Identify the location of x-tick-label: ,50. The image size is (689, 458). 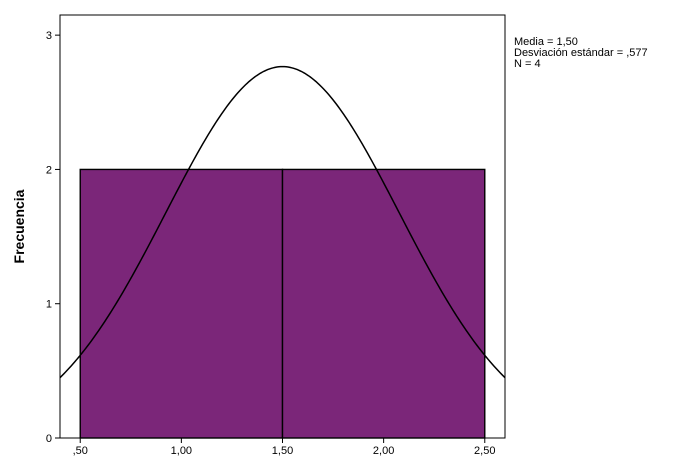
(80, 451).